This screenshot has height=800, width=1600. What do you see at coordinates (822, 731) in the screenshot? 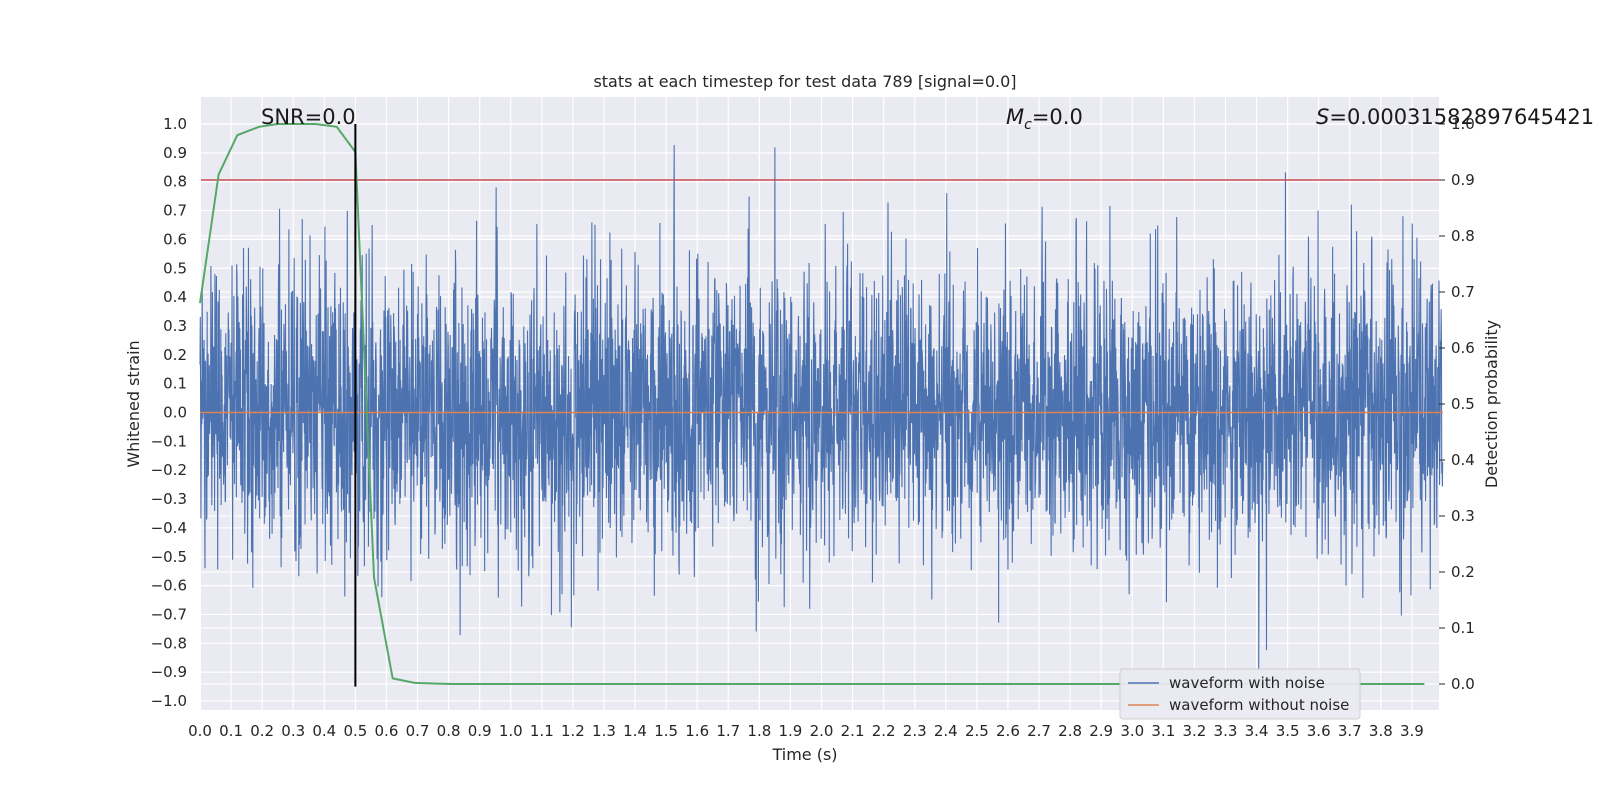
I see `x-tick-label: 2.0` at bounding box center [822, 731].